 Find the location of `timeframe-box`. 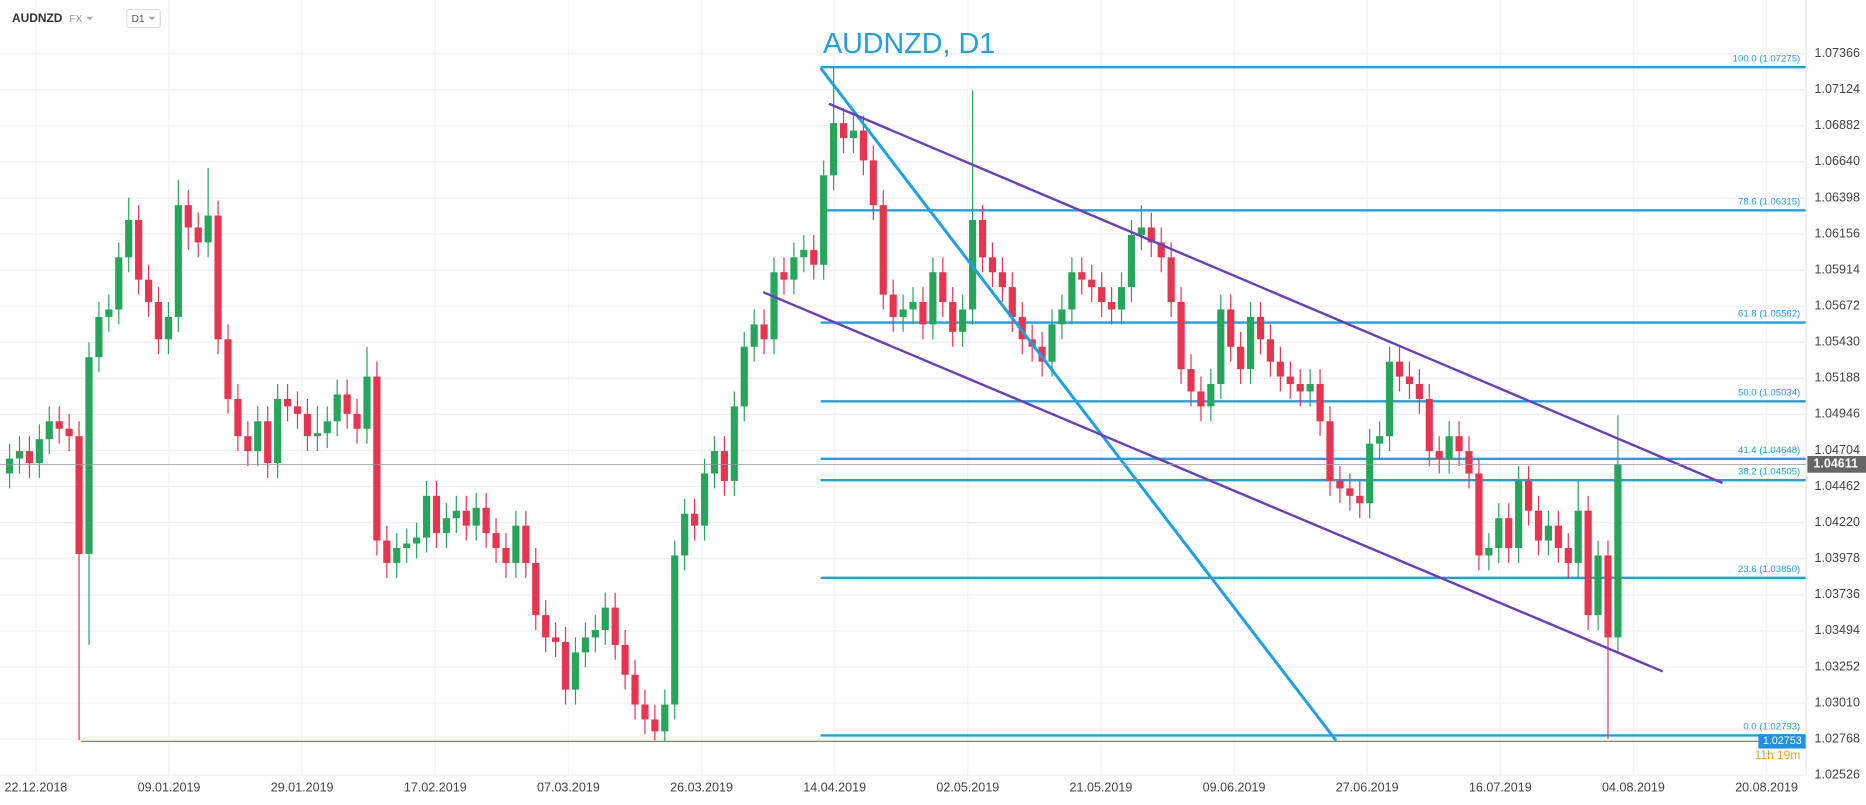

timeframe-box is located at coordinates (143, 18).